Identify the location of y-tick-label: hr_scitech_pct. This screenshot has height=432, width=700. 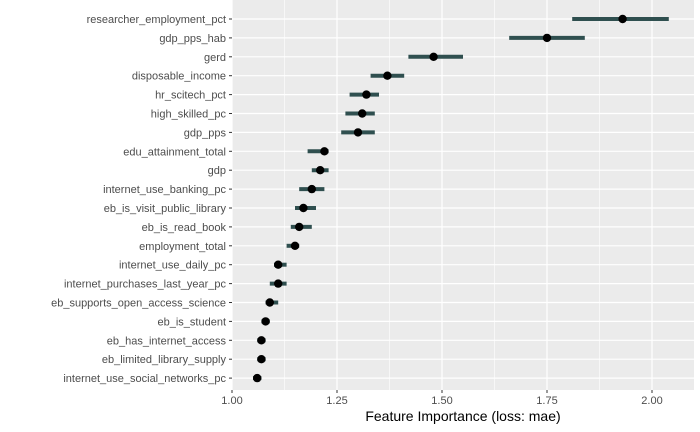
(190, 96).